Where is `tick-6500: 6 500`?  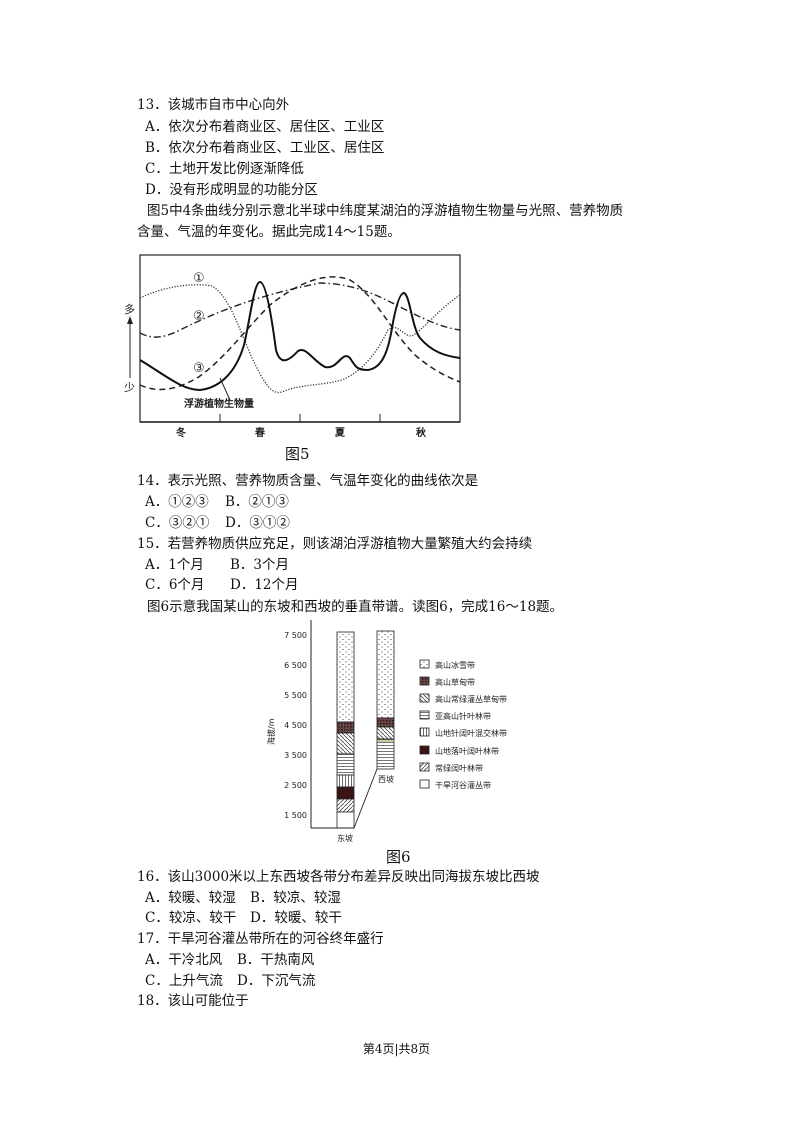
tick-6500: 6 500 is located at coordinates (295, 665).